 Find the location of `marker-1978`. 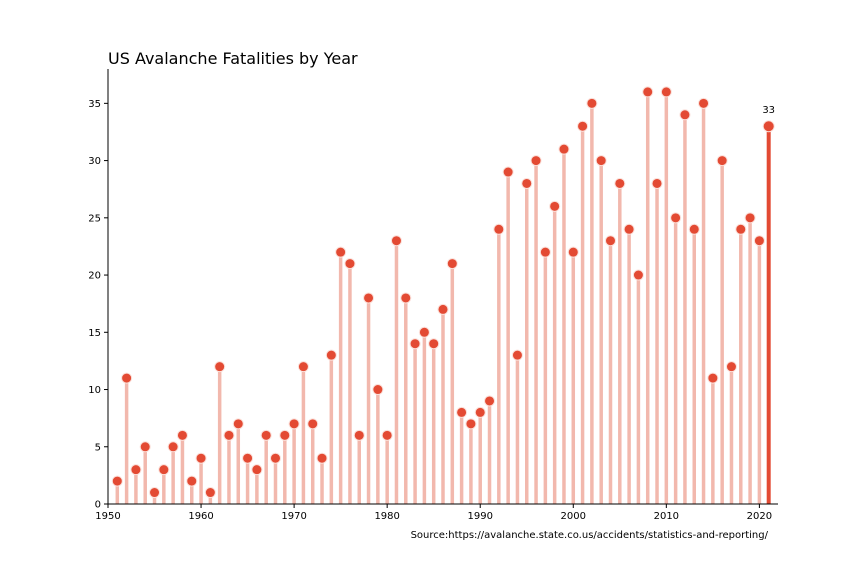

marker-1978 is located at coordinates (369, 298).